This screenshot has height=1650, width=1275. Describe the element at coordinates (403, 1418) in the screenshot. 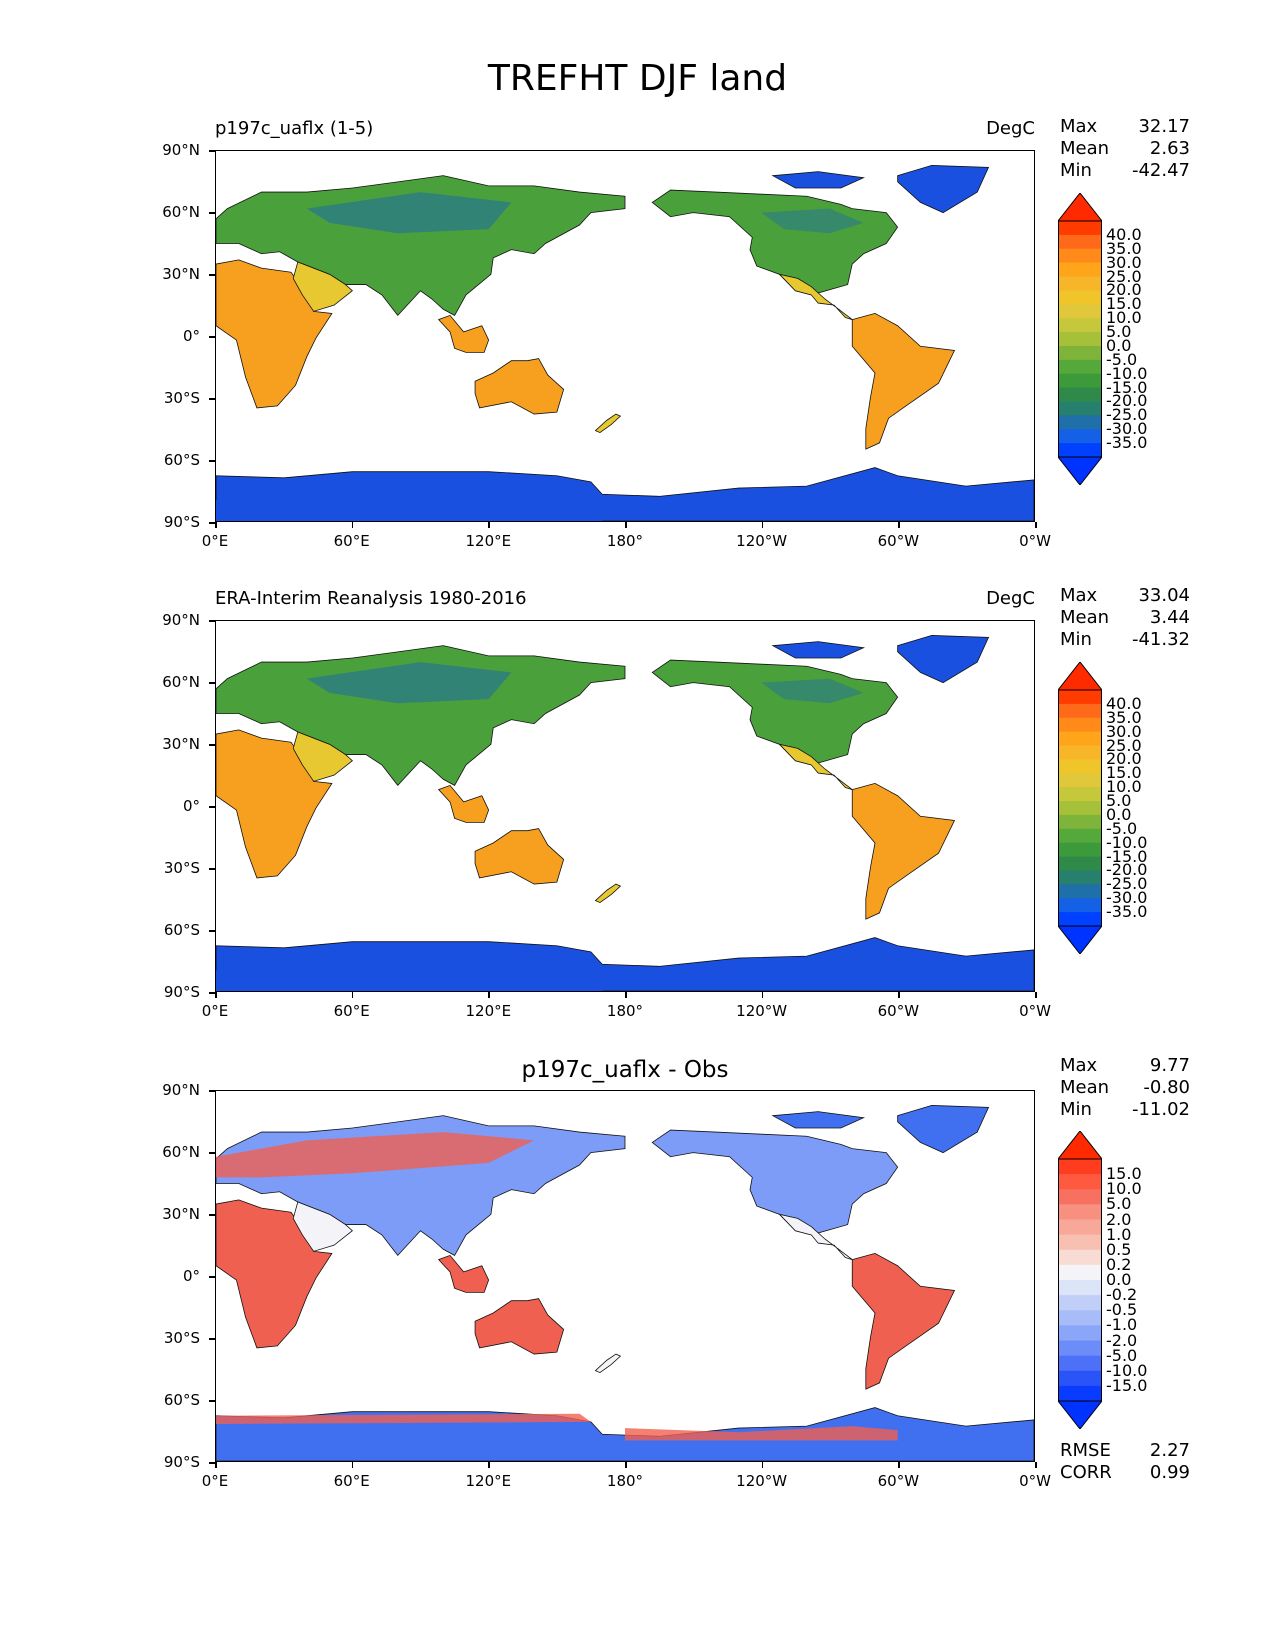

I see `warm-bias-antarctic-coast` at that location.